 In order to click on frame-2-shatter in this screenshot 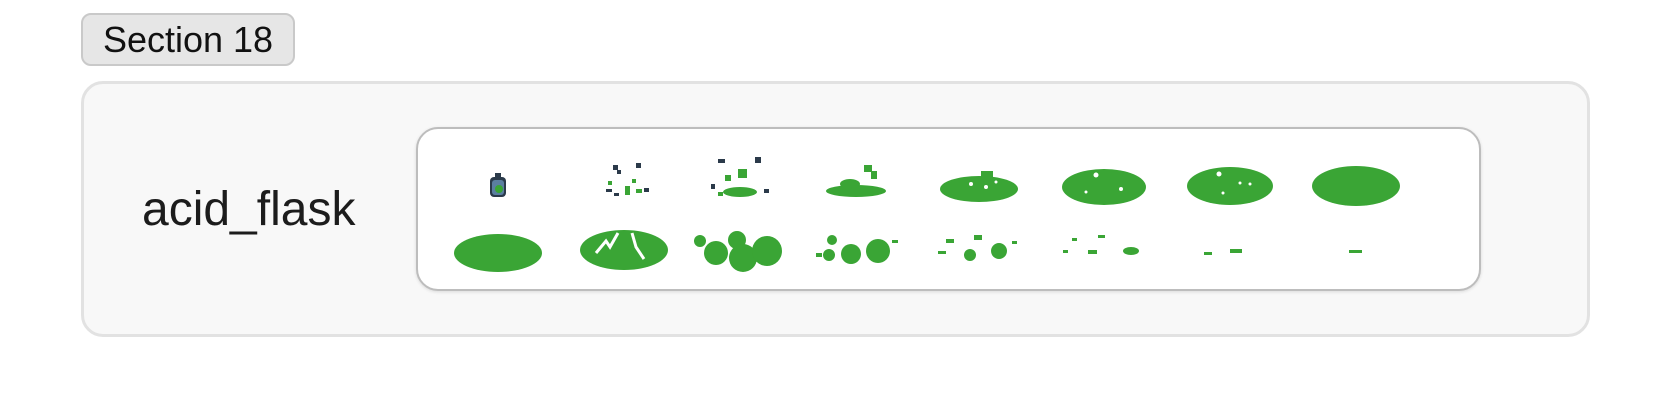, I will do `click(627, 179)`.